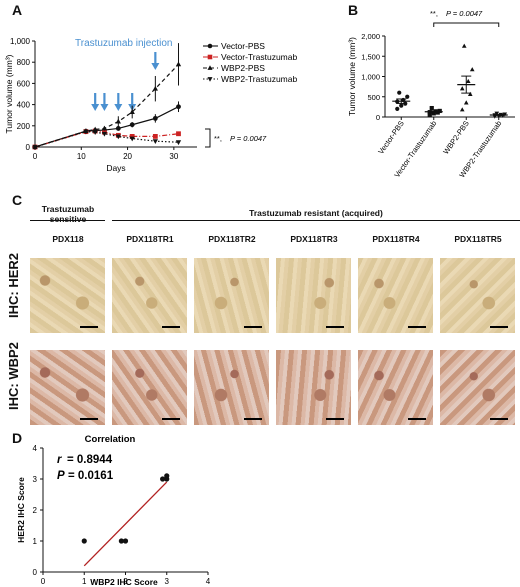 This screenshot has width=520, height=587. Describe the element at coordinates (115, 168) in the screenshot. I see `x-axis-label: Days` at that location.